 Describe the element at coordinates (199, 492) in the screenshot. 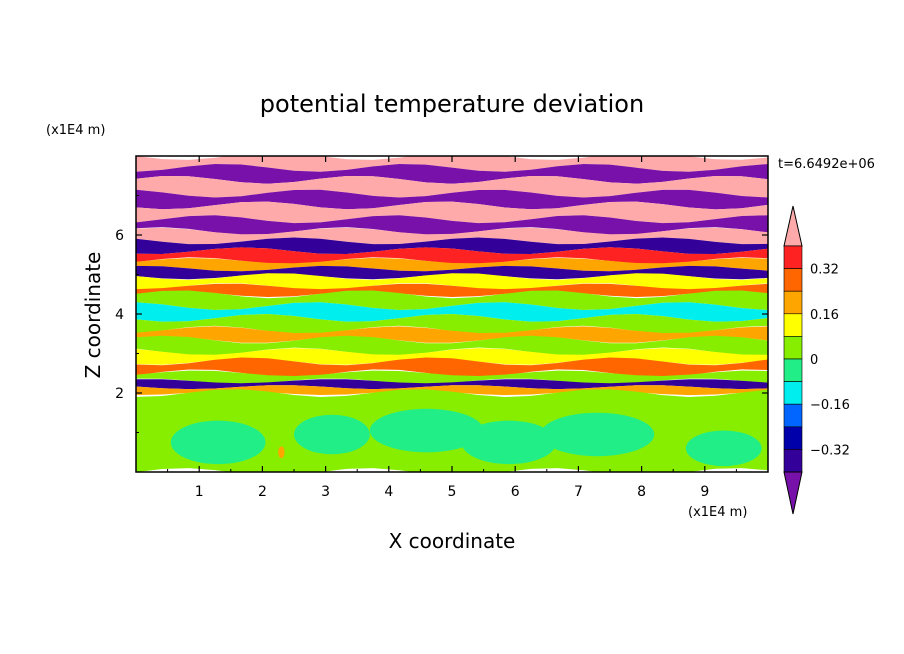

I see `x-tick-label: 1` at that location.